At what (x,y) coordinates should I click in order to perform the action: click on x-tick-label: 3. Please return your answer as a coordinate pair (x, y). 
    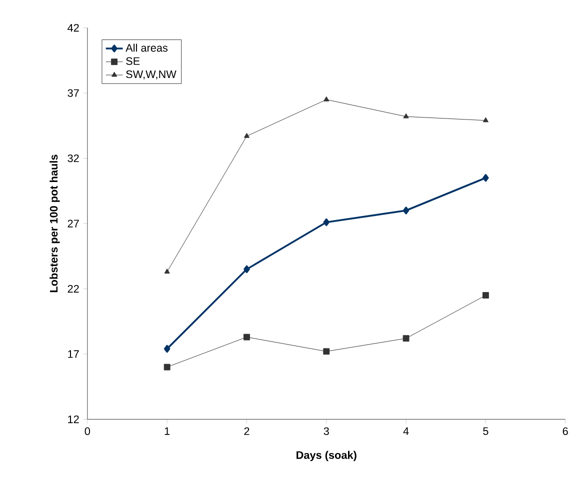
    Looking at the image, I should click on (326, 431).